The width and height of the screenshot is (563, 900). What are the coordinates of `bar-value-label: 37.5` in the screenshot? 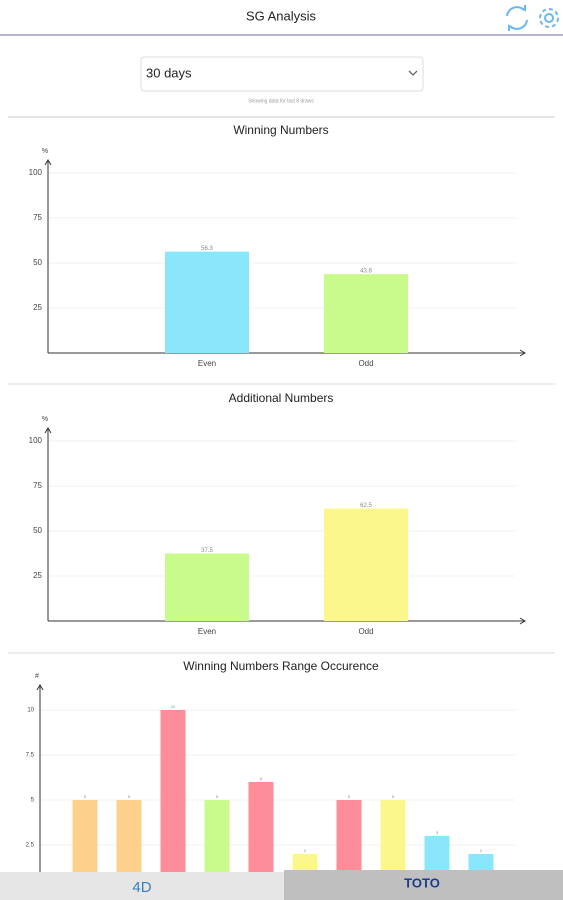 It's located at (207, 551).